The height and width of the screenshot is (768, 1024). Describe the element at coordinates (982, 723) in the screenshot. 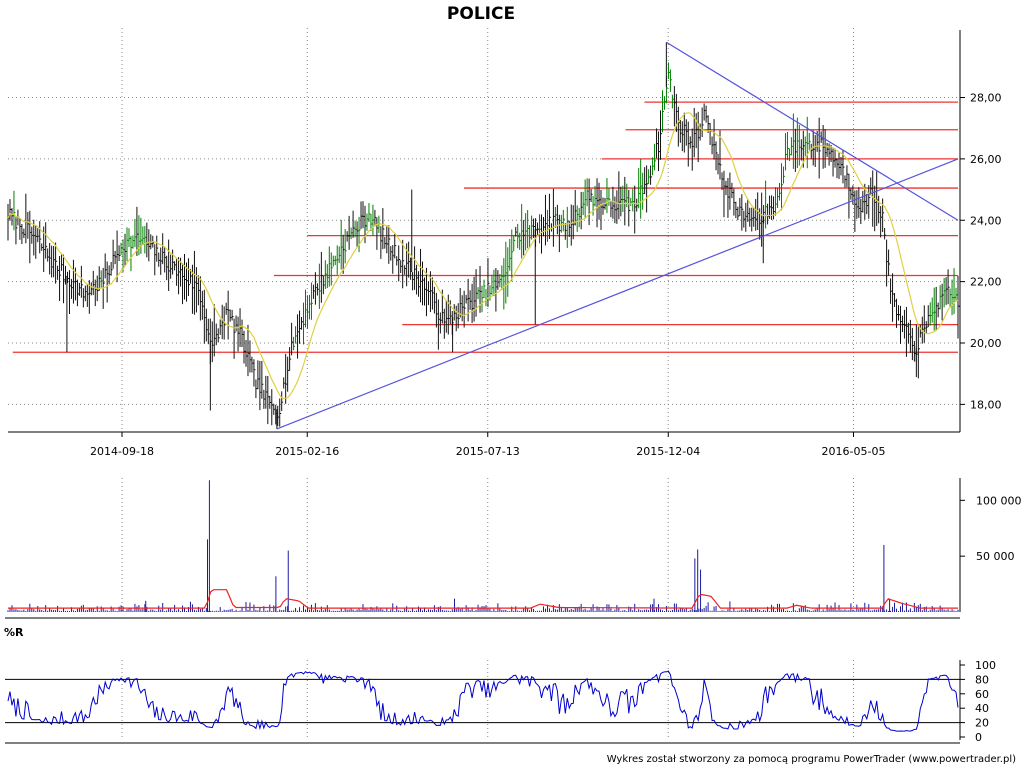

I see `y-tick-label: 20` at that location.